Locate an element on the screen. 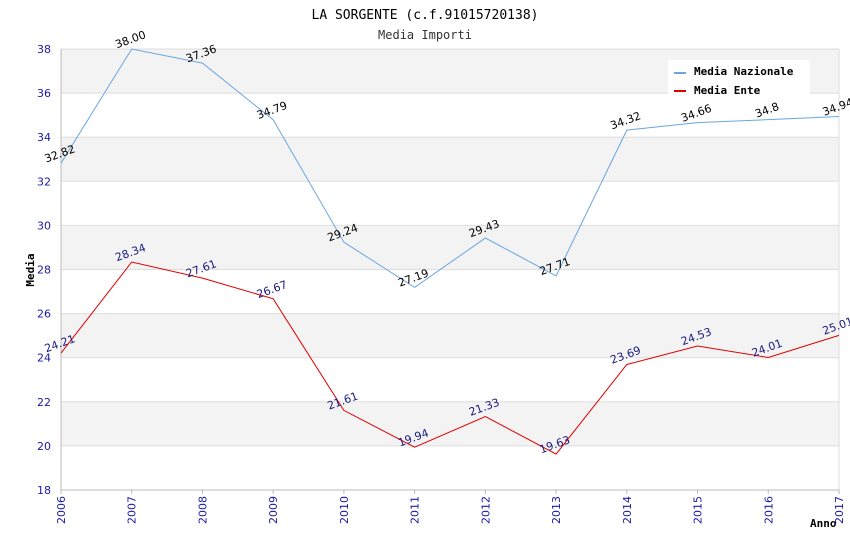  y-tick-label: 30 is located at coordinates (44, 225).